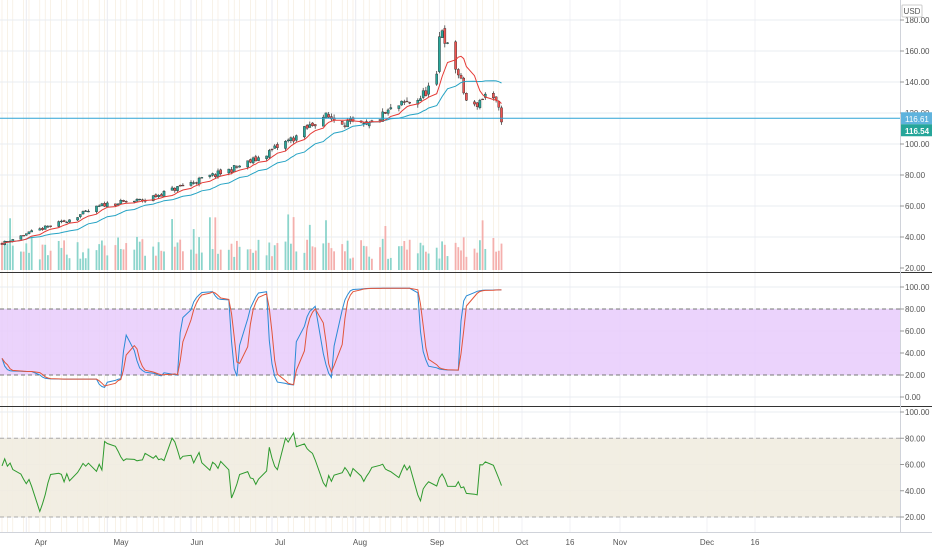 The width and height of the screenshot is (932, 555). Describe the element at coordinates (912, 11) in the screenshot. I see `currency-box` at that location.